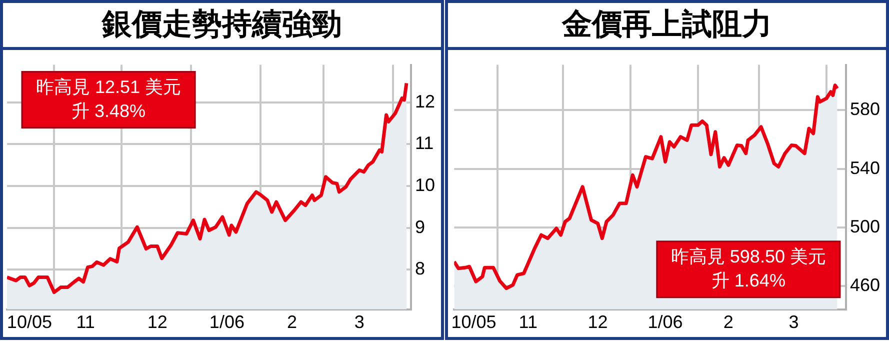 The image size is (889, 341). What do you see at coordinates (748, 280) in the screenshot?
I see `annotation: 升 1.64%` at bounding box center [748, 280].